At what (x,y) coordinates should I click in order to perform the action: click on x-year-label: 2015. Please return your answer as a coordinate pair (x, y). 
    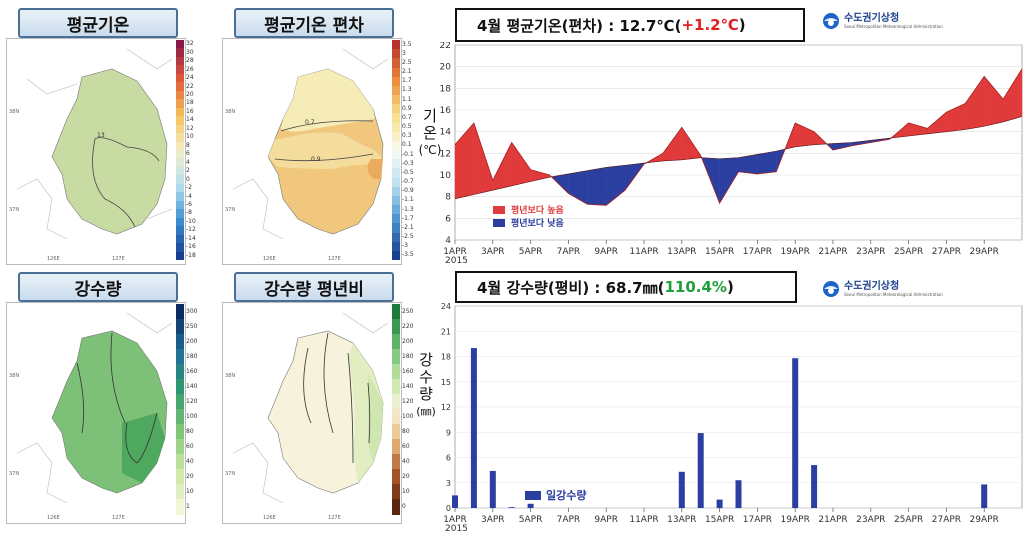
    Looking at the image, I should click on (456, 529).